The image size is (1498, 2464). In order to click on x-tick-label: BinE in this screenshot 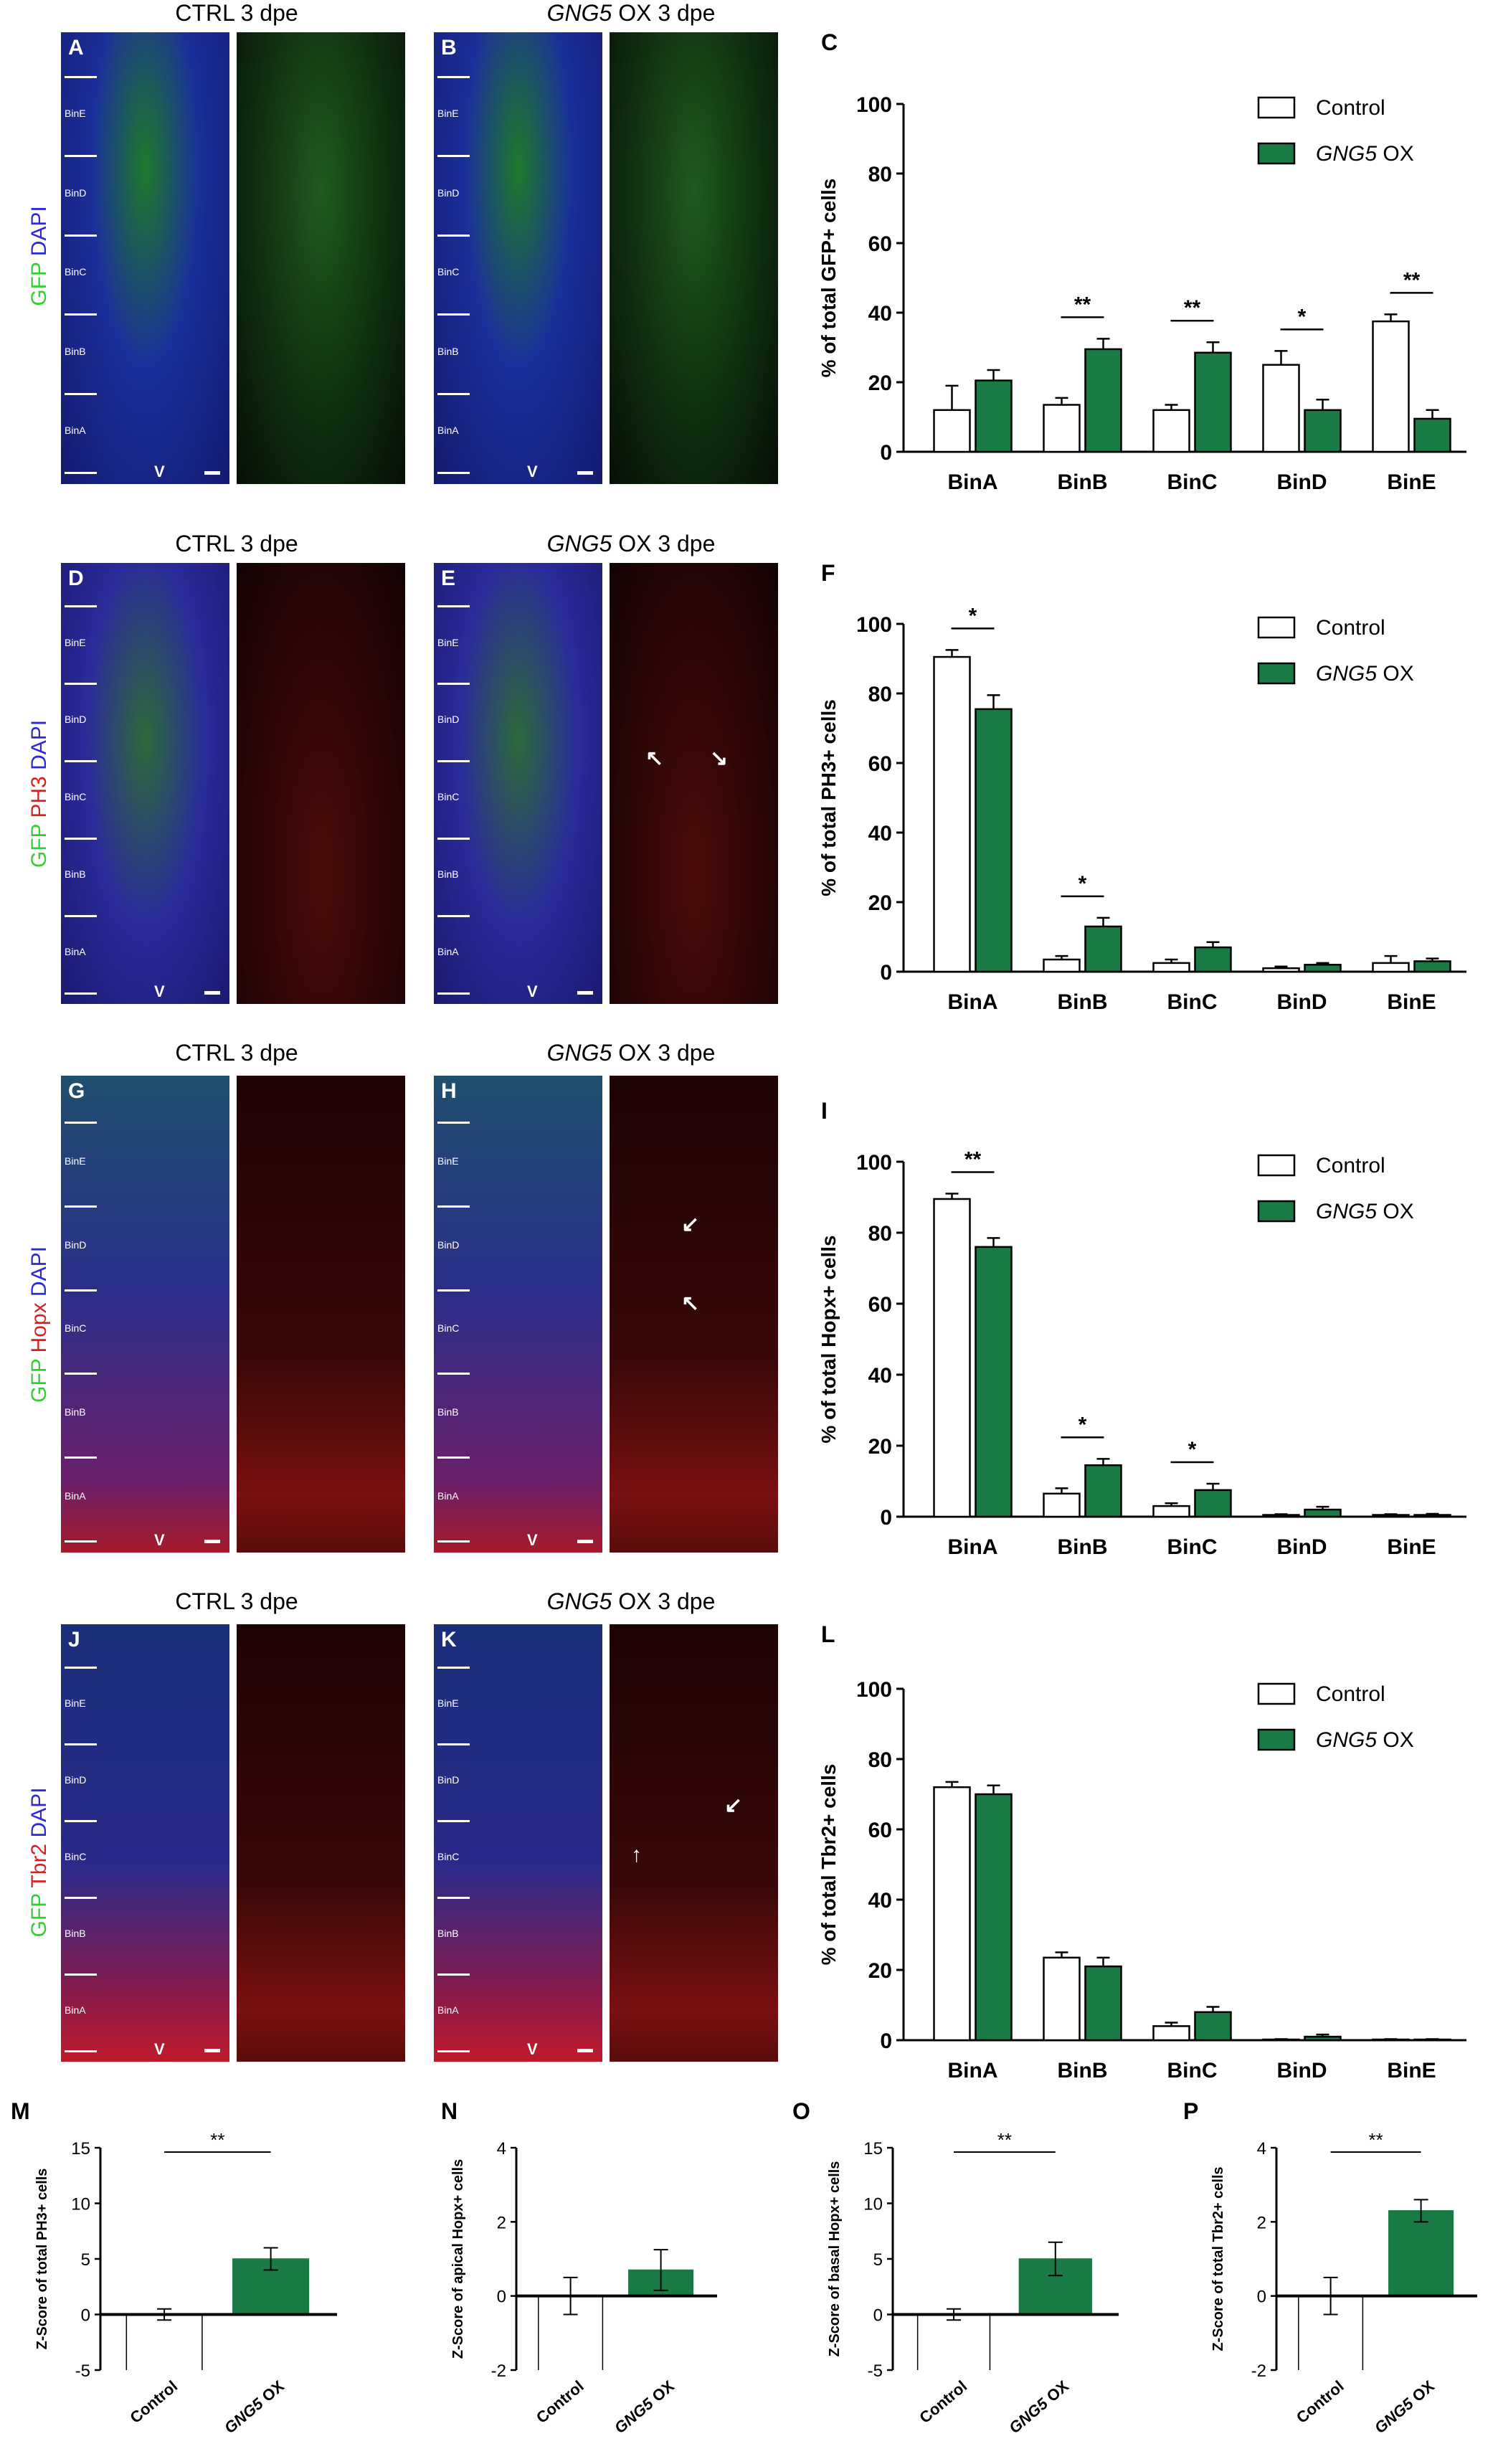, I will do `click(1412, 1547)`.